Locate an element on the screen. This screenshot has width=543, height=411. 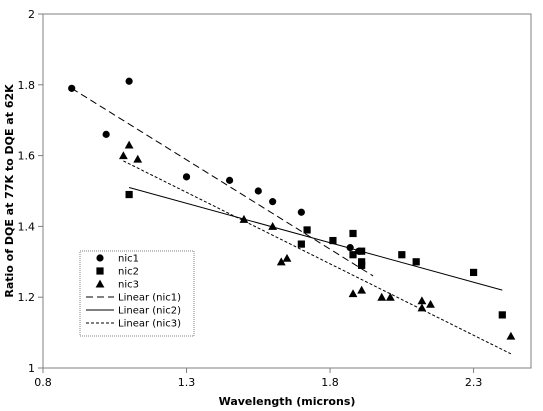
legend-marker-nic1 is located at coordinates (100, 258).